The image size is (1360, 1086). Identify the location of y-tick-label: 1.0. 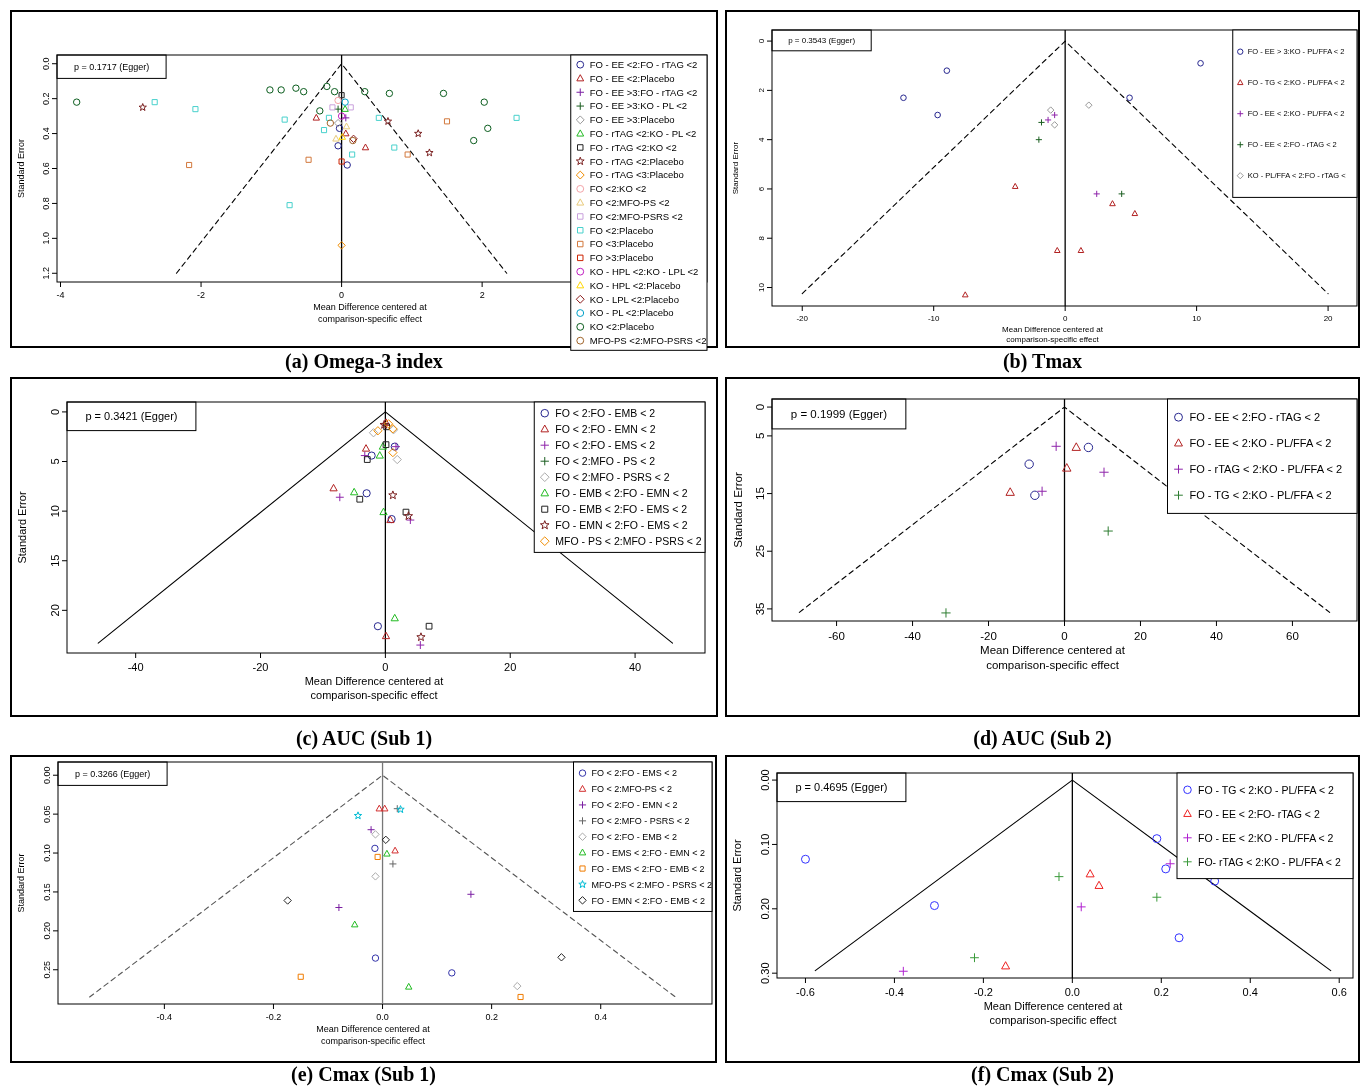
(46, 238).